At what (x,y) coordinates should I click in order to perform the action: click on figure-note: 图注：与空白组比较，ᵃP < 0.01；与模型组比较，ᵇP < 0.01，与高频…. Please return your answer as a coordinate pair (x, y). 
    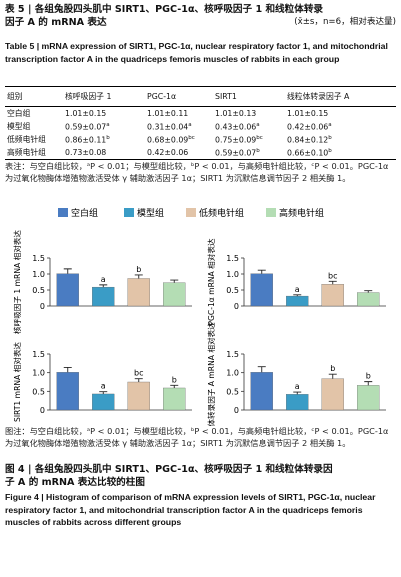
    Looking at the image, I should click on (197, 437).